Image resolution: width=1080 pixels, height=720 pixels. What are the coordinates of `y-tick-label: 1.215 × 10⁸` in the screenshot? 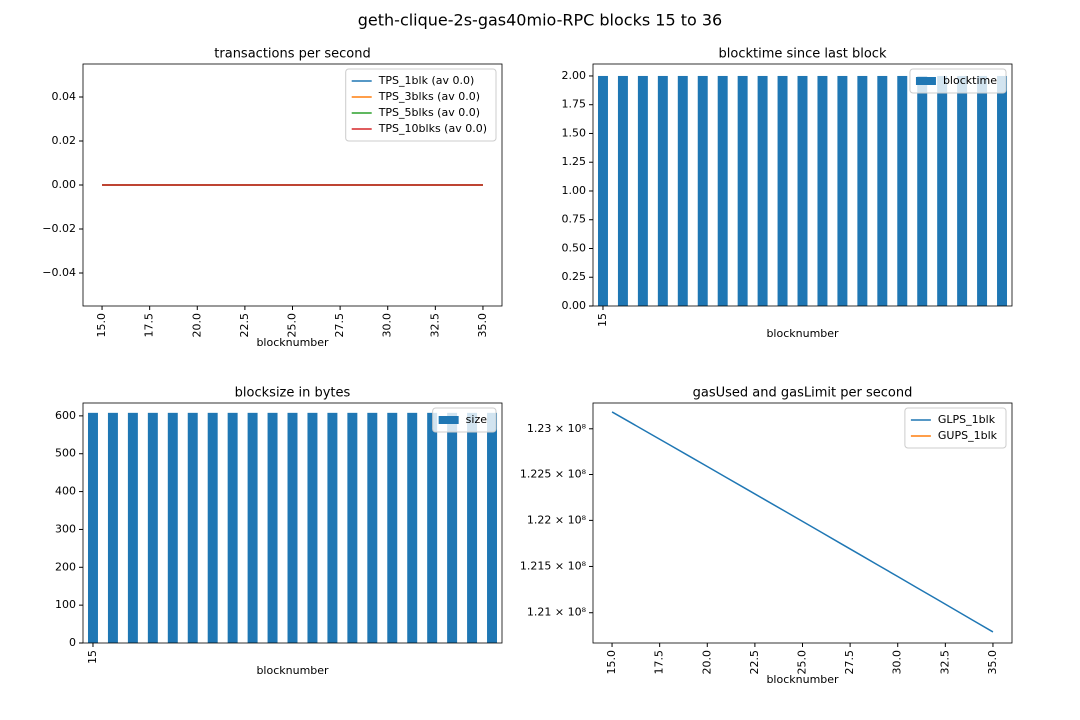 It's located at (553, 565).